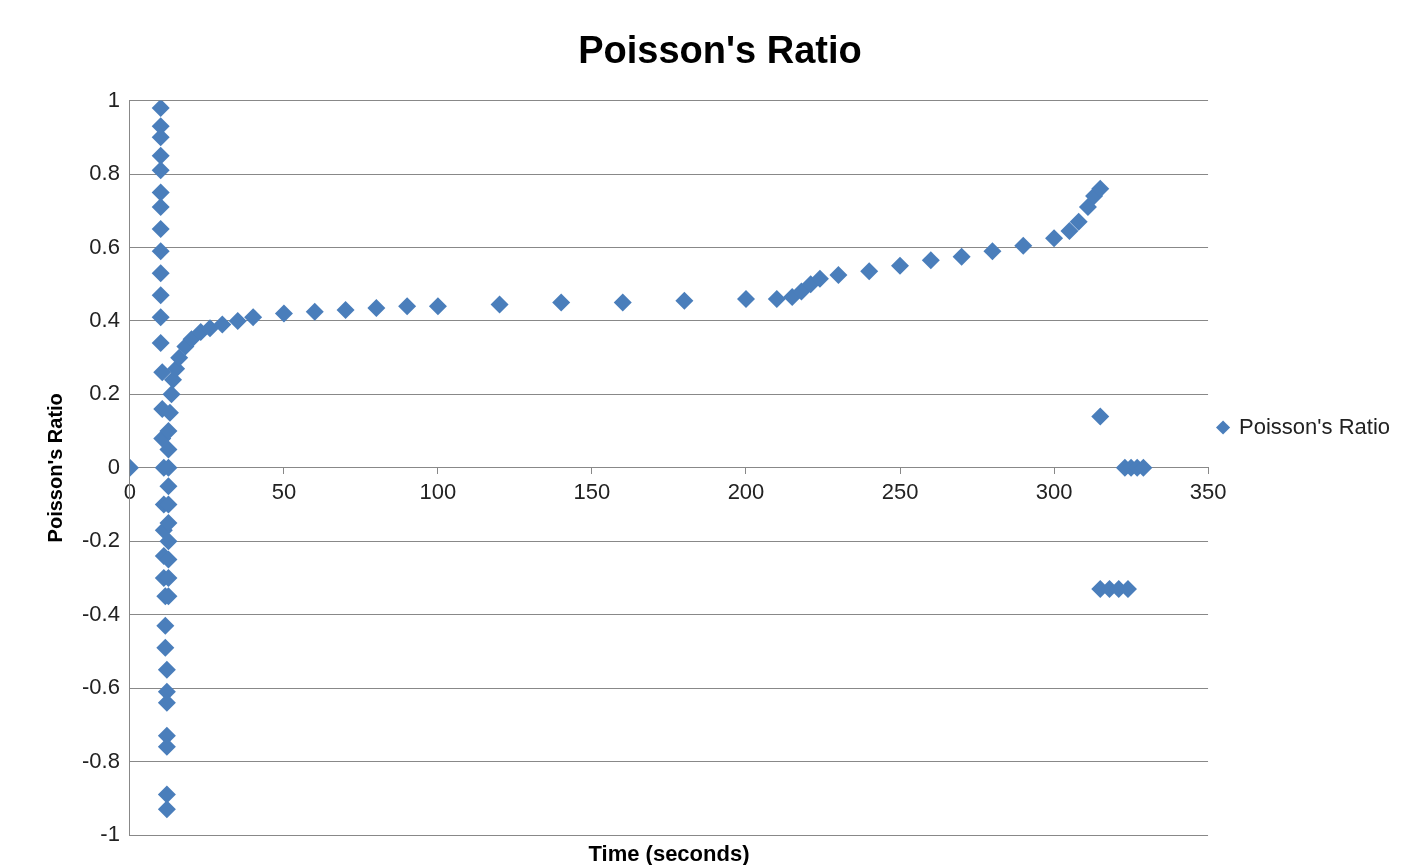 The width and height of the screenshot is (1410, 865). What do you see at coordinates (1208, 492) in the screenshot?
I see `x-tick-label: 350` at bounding box center [1208, 492].